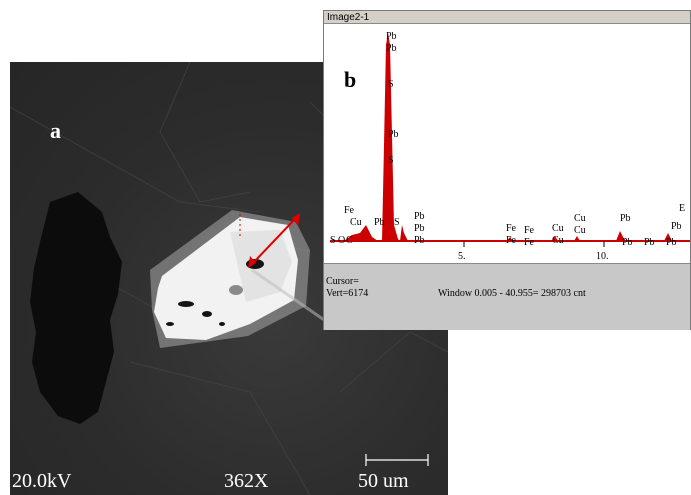 This screenshot has width=691, height=495. Describe the element at coordinates (512, 293) in the screenshot. I see `window-count-readout: Window 0.005 - 40.955= 298703 cnt` at that location.